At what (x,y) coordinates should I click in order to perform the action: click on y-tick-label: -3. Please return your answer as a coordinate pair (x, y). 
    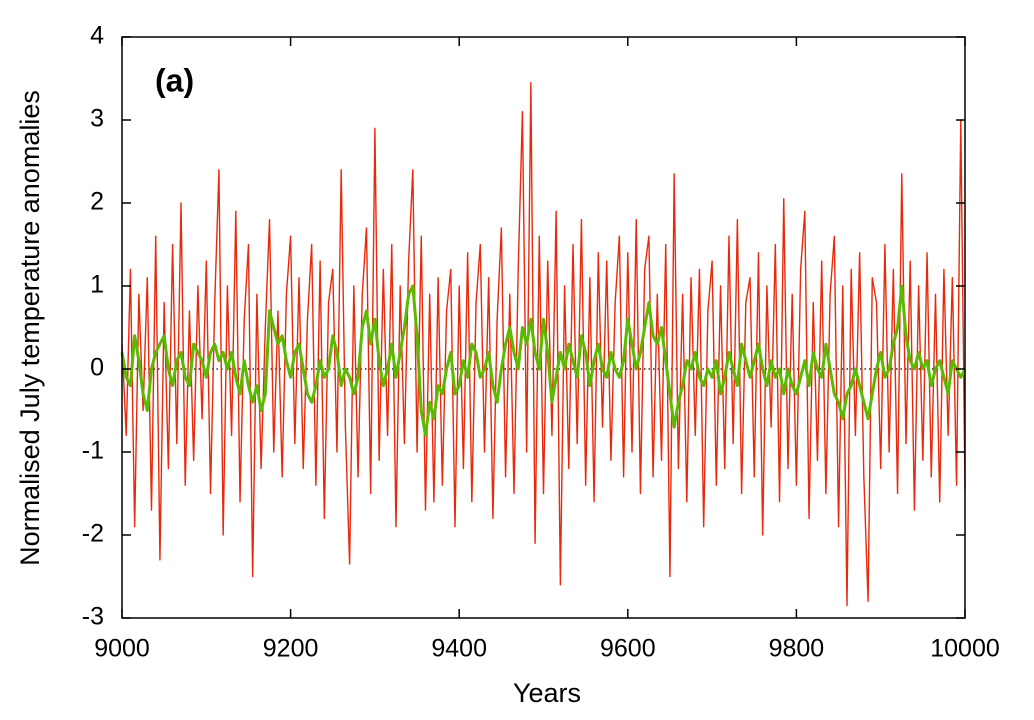
    Looking at the image, I should click on (93, 617).